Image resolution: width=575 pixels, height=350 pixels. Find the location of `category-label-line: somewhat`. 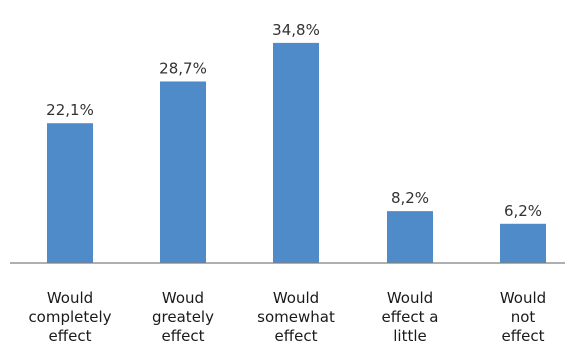

category-label-line: somewhat is located at coordinates (296, 317).